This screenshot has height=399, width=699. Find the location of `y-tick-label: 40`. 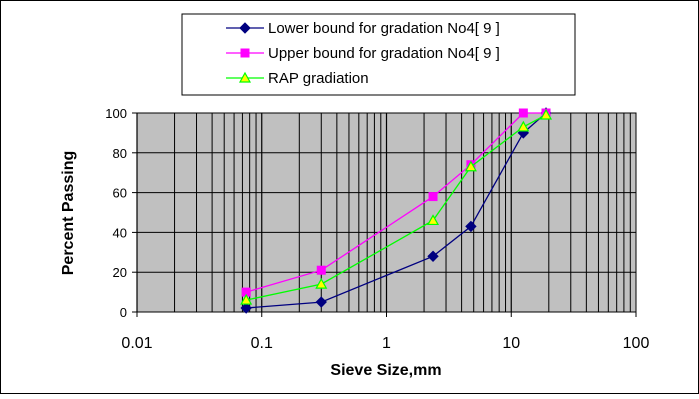

y-tick-label: 40 is located at coordinates (120, 232).